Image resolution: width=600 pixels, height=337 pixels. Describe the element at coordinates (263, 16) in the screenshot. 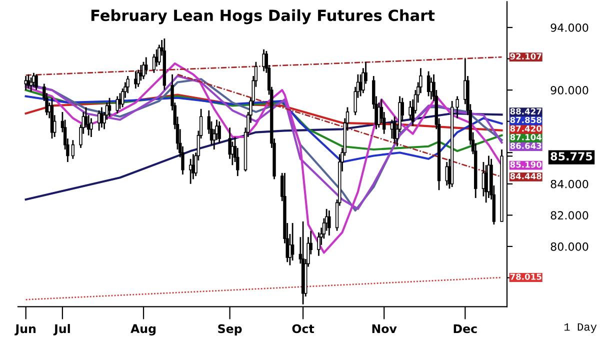

I see `chart-title: February Lean Hogs Daily Futures Chart` at that location.